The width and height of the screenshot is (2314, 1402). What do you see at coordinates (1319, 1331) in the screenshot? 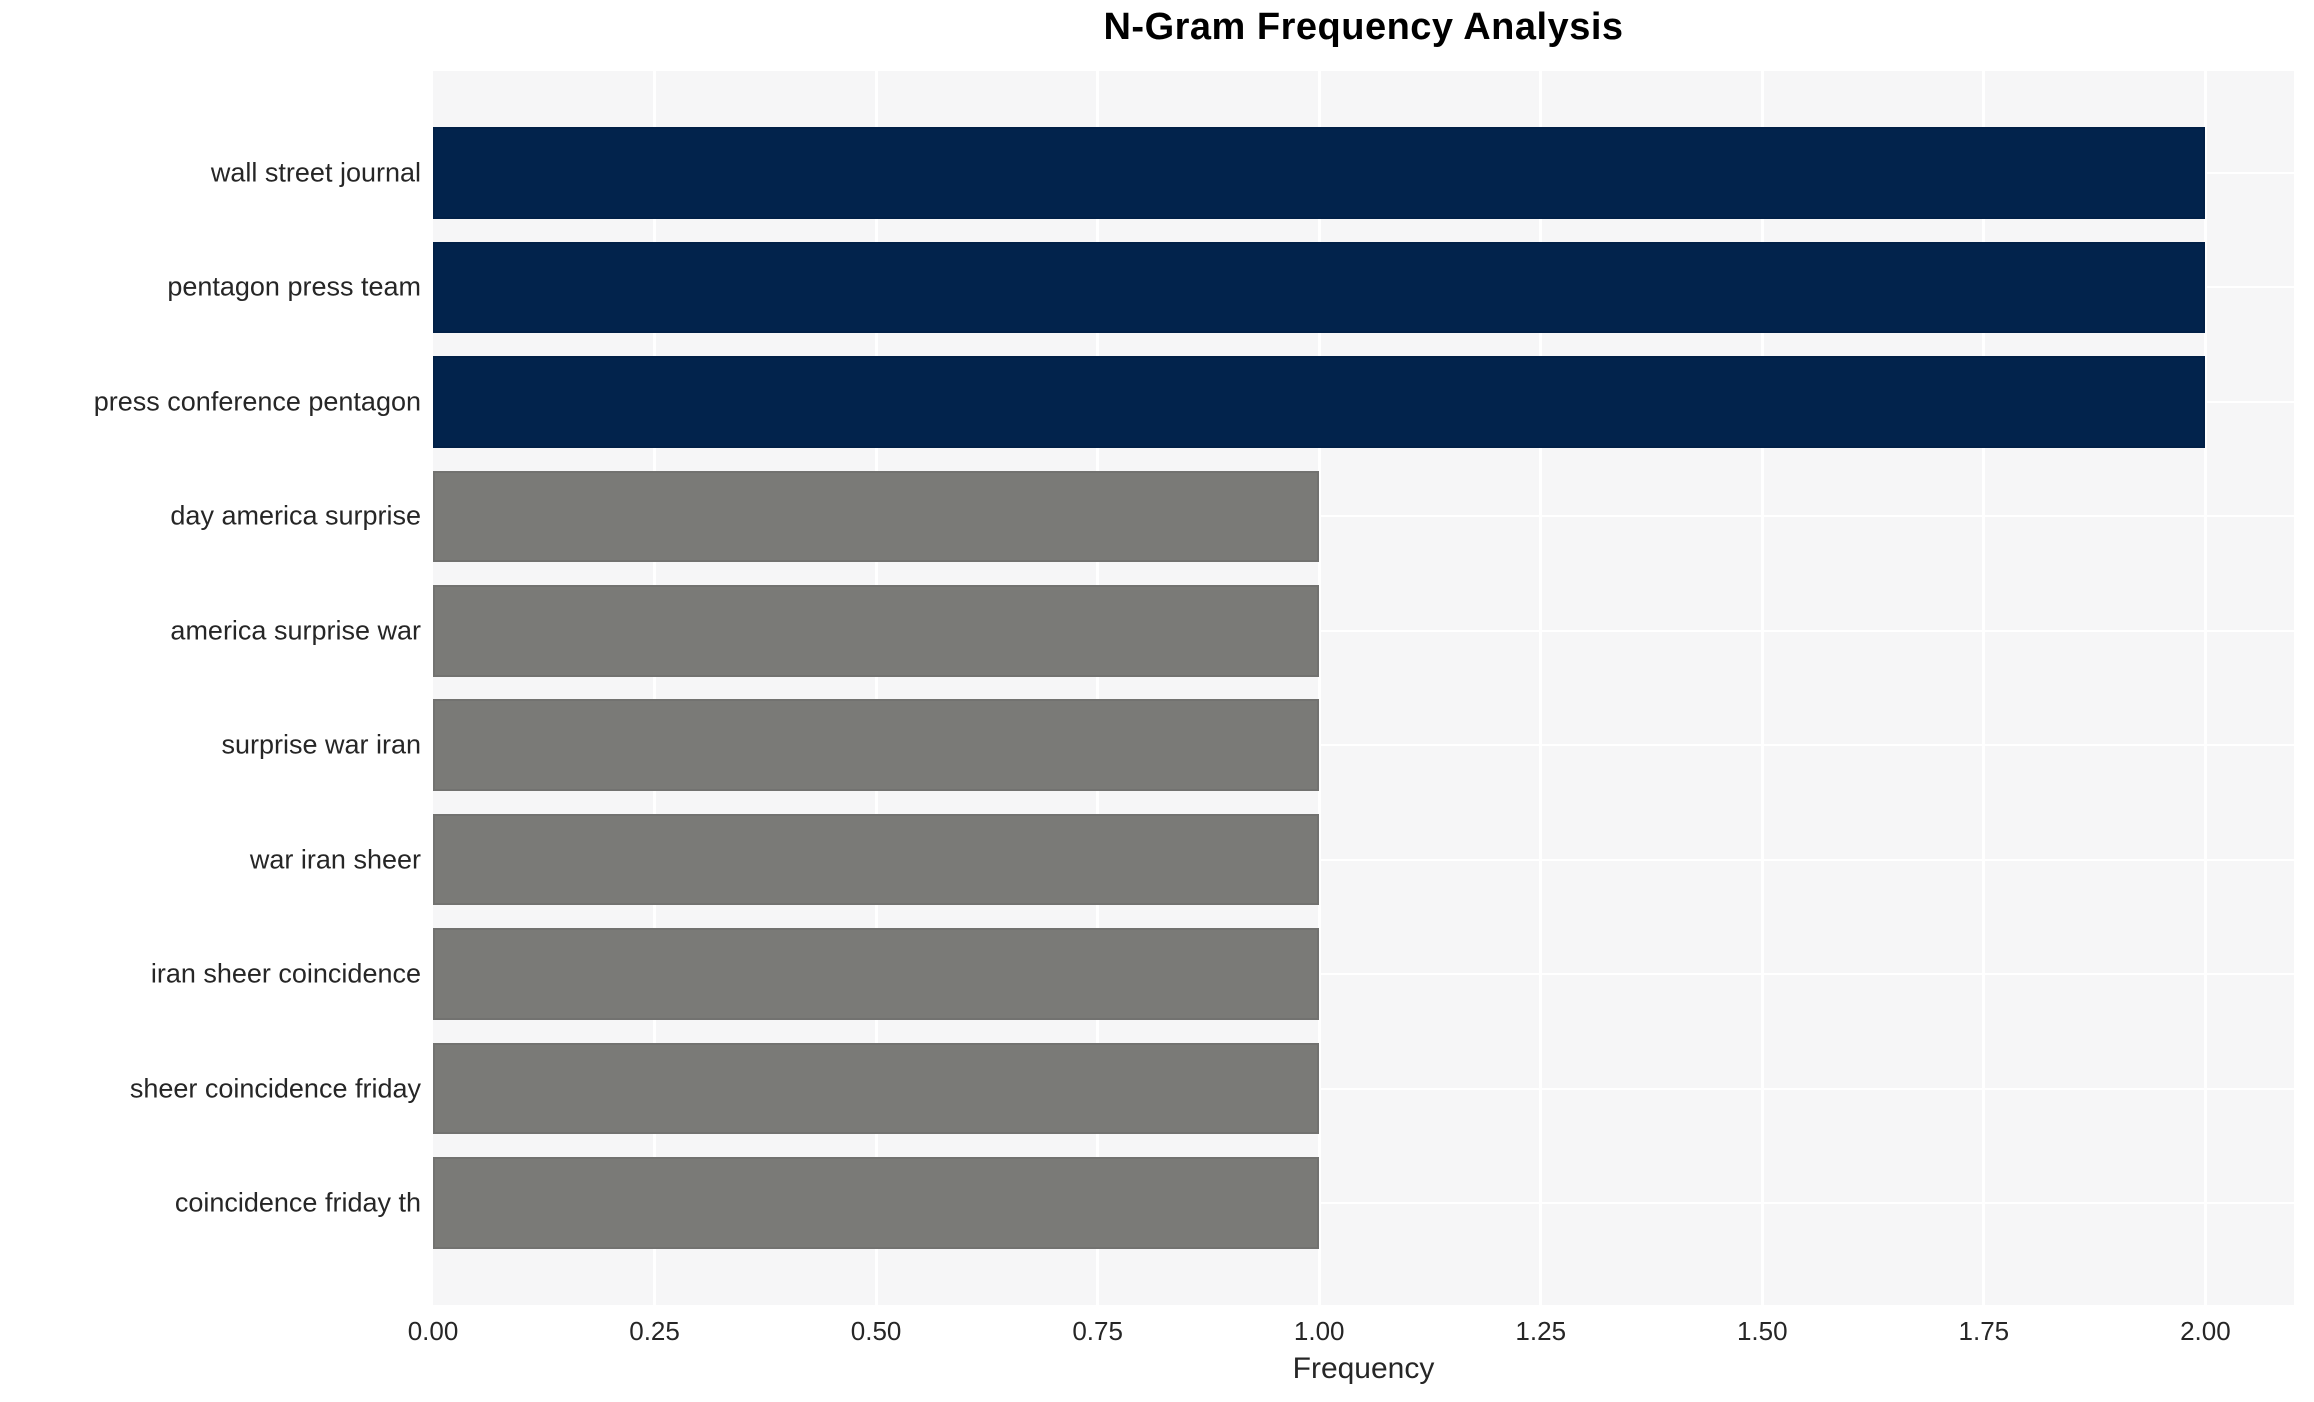
I see `x-tick-label: 1.00` at bounding box center [1319, 1331].